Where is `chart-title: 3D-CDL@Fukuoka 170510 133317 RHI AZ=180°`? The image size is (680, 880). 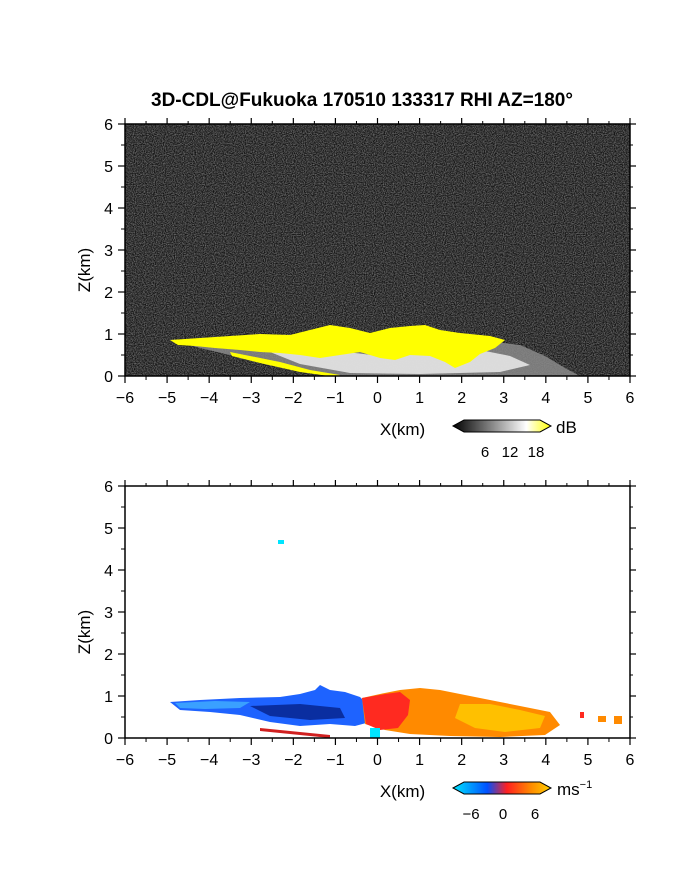
chart-title: 3D-CDL@Fukuoka 170510 133317 RHI AZ=180° is located at coordinates (362, 100).